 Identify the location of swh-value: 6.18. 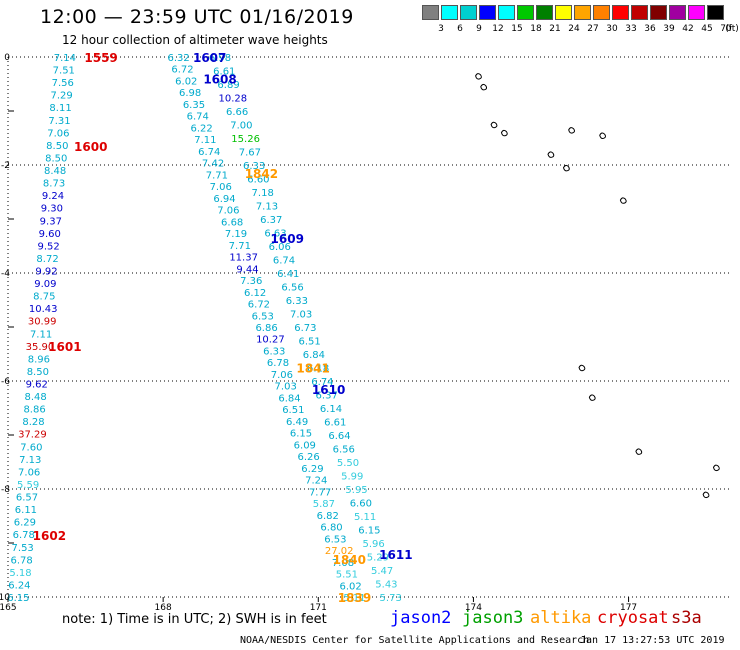
(318, 369).